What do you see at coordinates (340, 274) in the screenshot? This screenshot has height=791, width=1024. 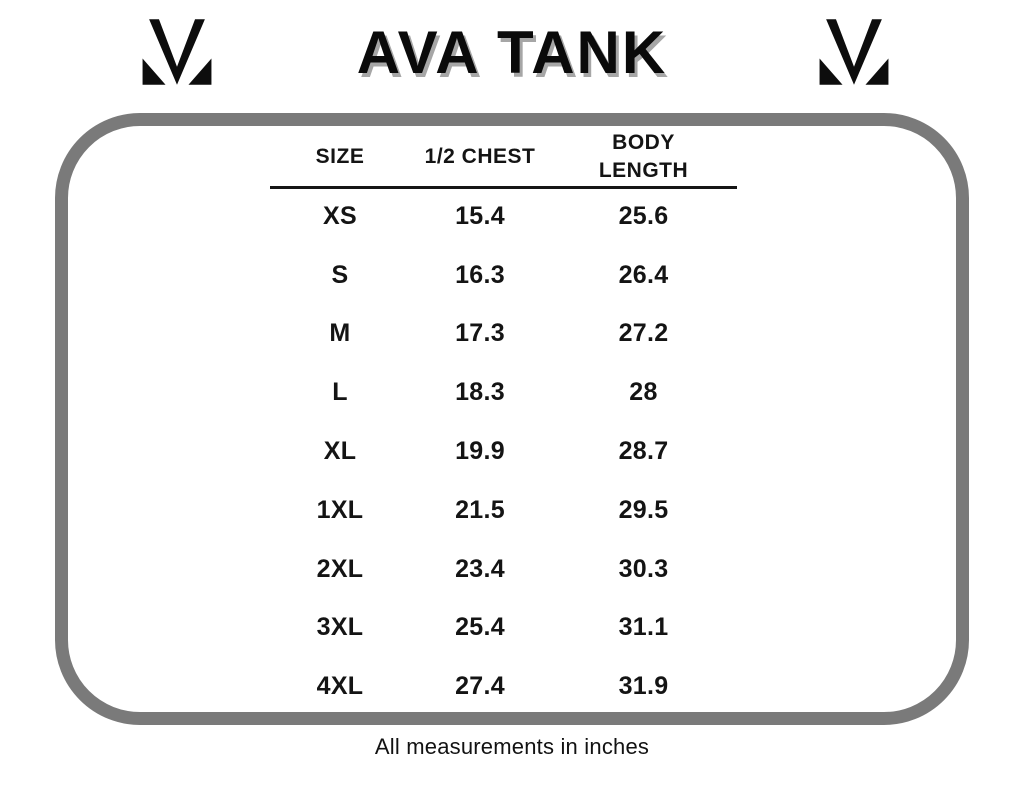 I see `size-cell: S` at bounding box center [340, 274].